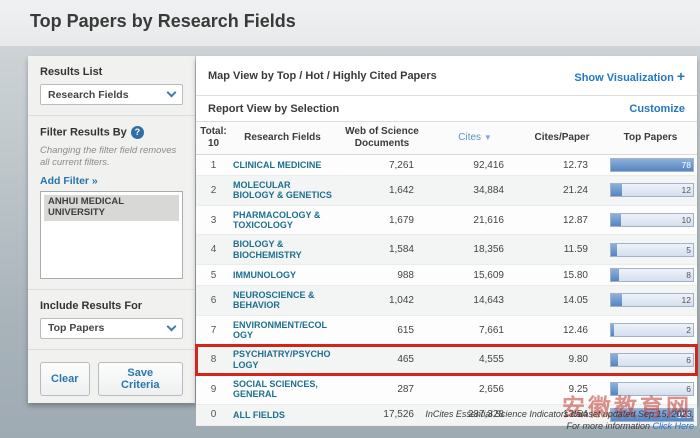 The height and width of the screenshot is (438, 700). I want to click on cites-value: 237,328, so click(485, 415).